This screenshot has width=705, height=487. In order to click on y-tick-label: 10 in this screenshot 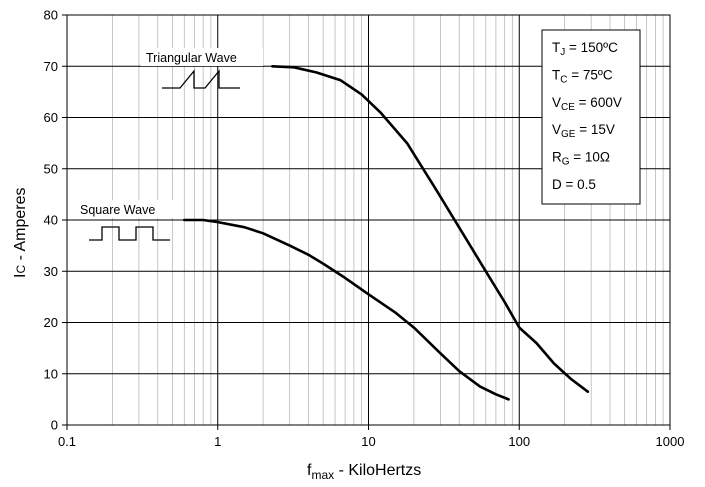, I will do `click(51, 373)`.